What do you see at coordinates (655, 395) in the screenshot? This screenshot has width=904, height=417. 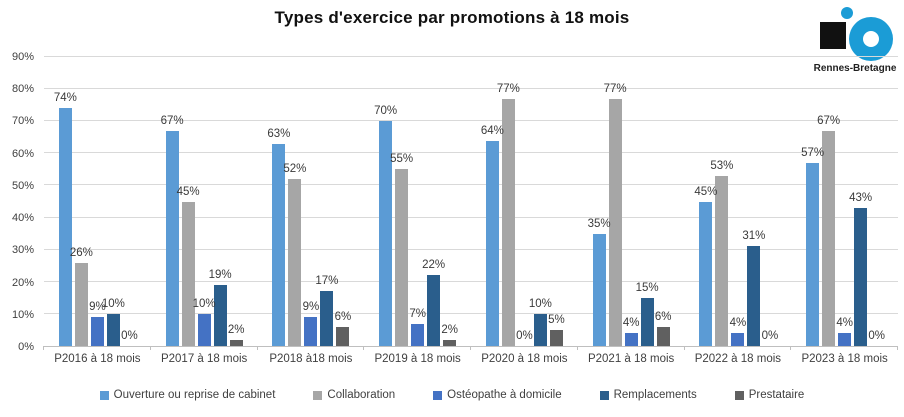 I see `legend-label: Remplacements` at bounding box center [655, 395].